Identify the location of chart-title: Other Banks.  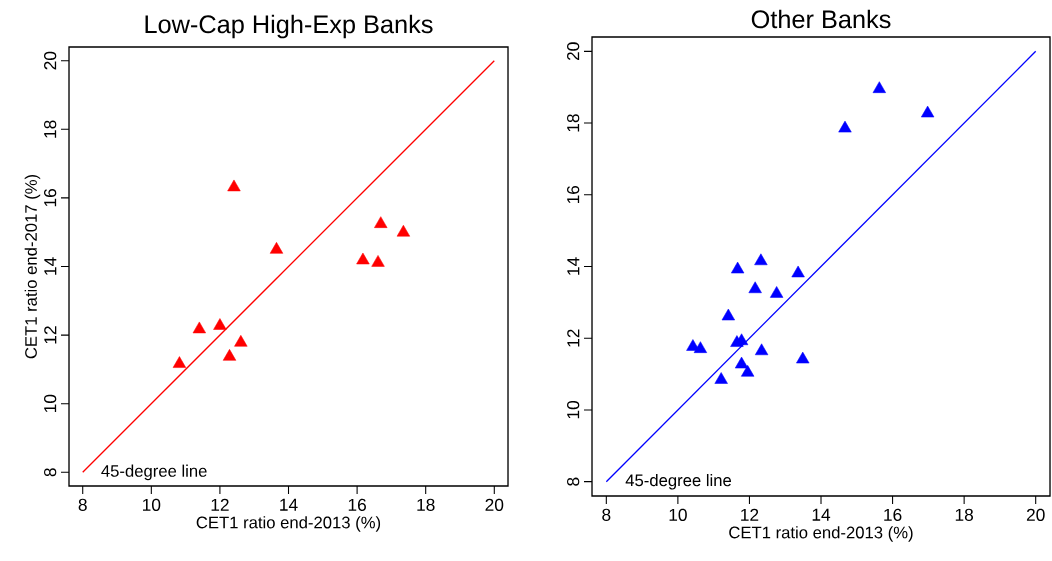
(821, 19).